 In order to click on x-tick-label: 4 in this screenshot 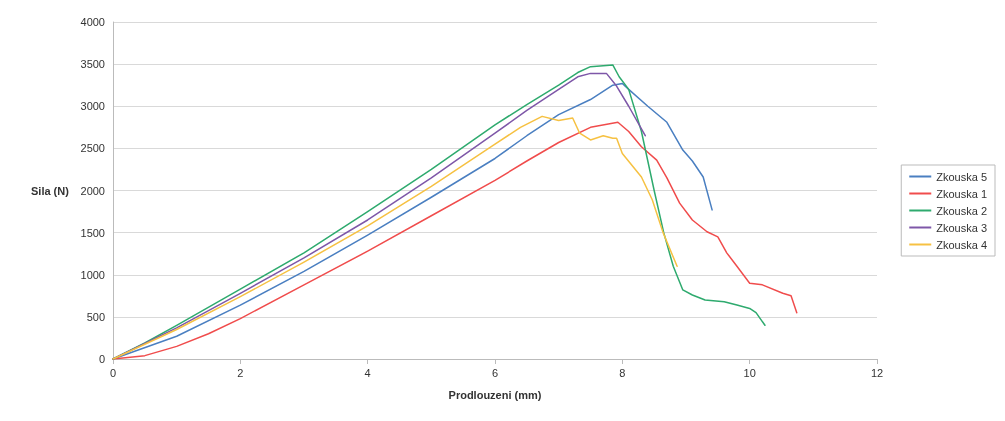, I will do `click(367, 372)`.